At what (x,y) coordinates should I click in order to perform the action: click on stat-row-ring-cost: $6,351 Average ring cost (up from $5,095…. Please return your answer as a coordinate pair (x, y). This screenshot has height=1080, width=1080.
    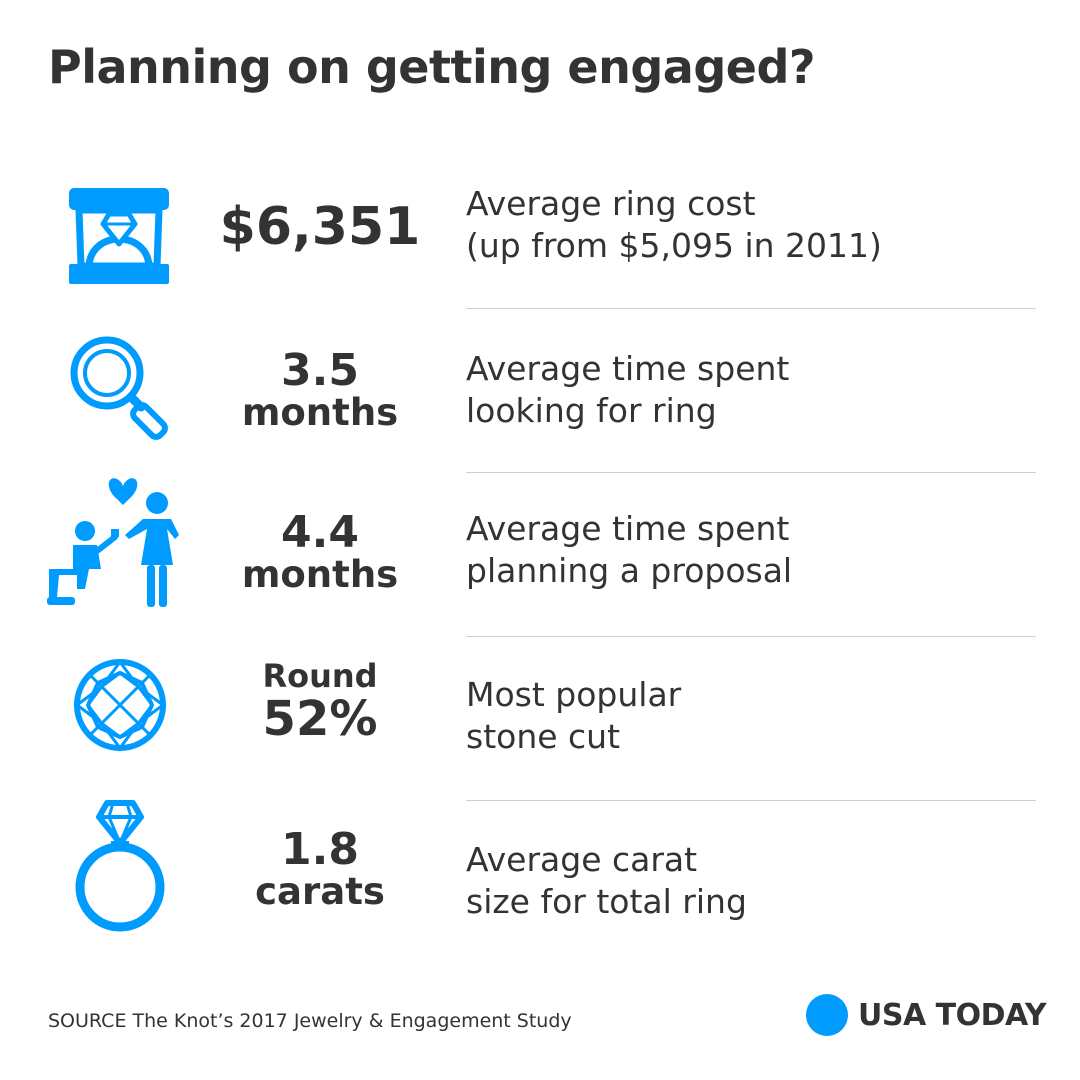
    Looking at the image, I should click on (540, 230).